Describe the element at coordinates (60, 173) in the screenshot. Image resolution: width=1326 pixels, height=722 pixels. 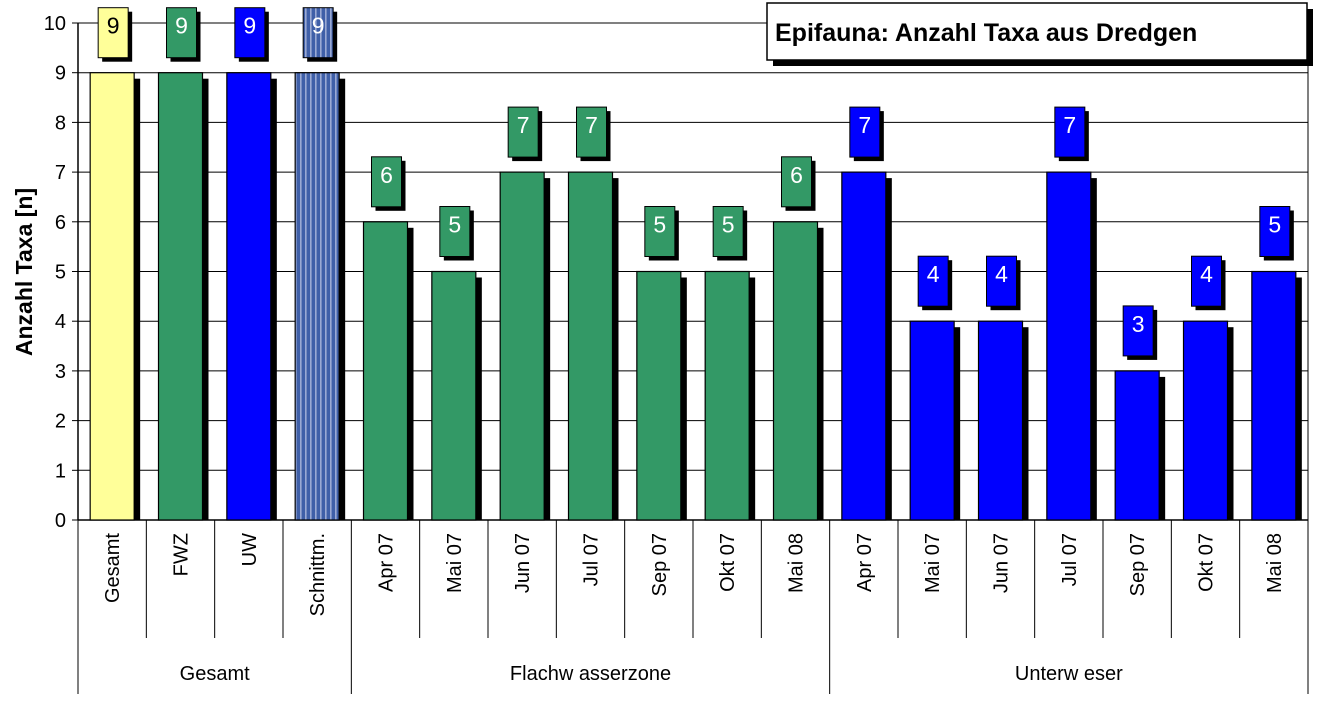
I see `y-tick-label: 7` at that location.